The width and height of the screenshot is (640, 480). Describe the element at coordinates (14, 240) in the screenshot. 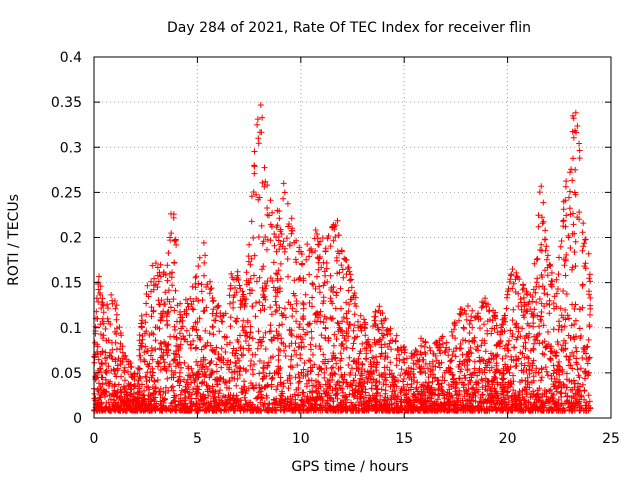

I see `y-axis-label: ROTI / TECUs` at that location.